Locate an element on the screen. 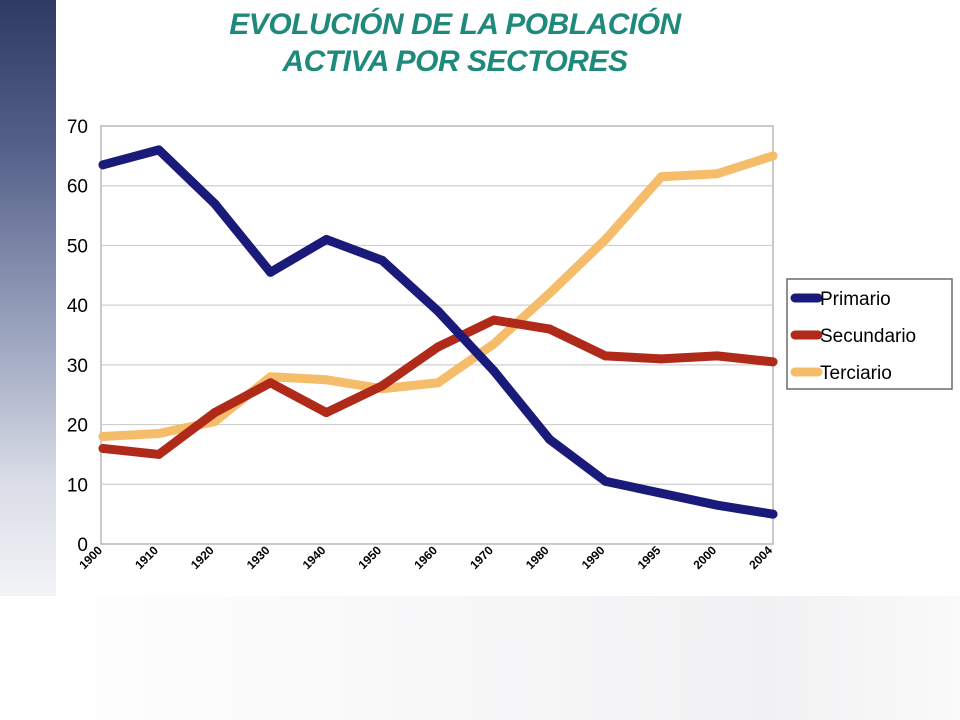 The image size is (960, 720). data-point-secundario-1920 is located at coordinates (215, 413).